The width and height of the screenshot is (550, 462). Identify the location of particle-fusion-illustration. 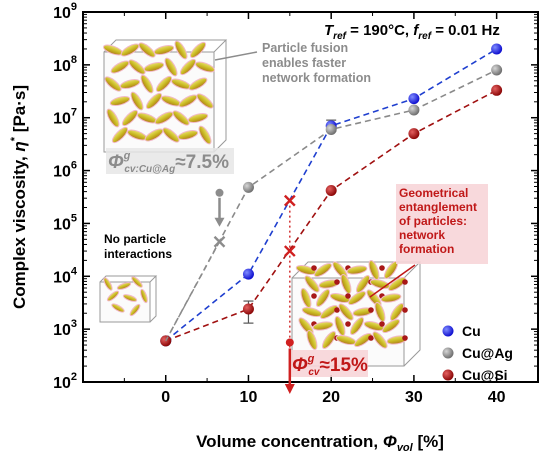
(165, 96).